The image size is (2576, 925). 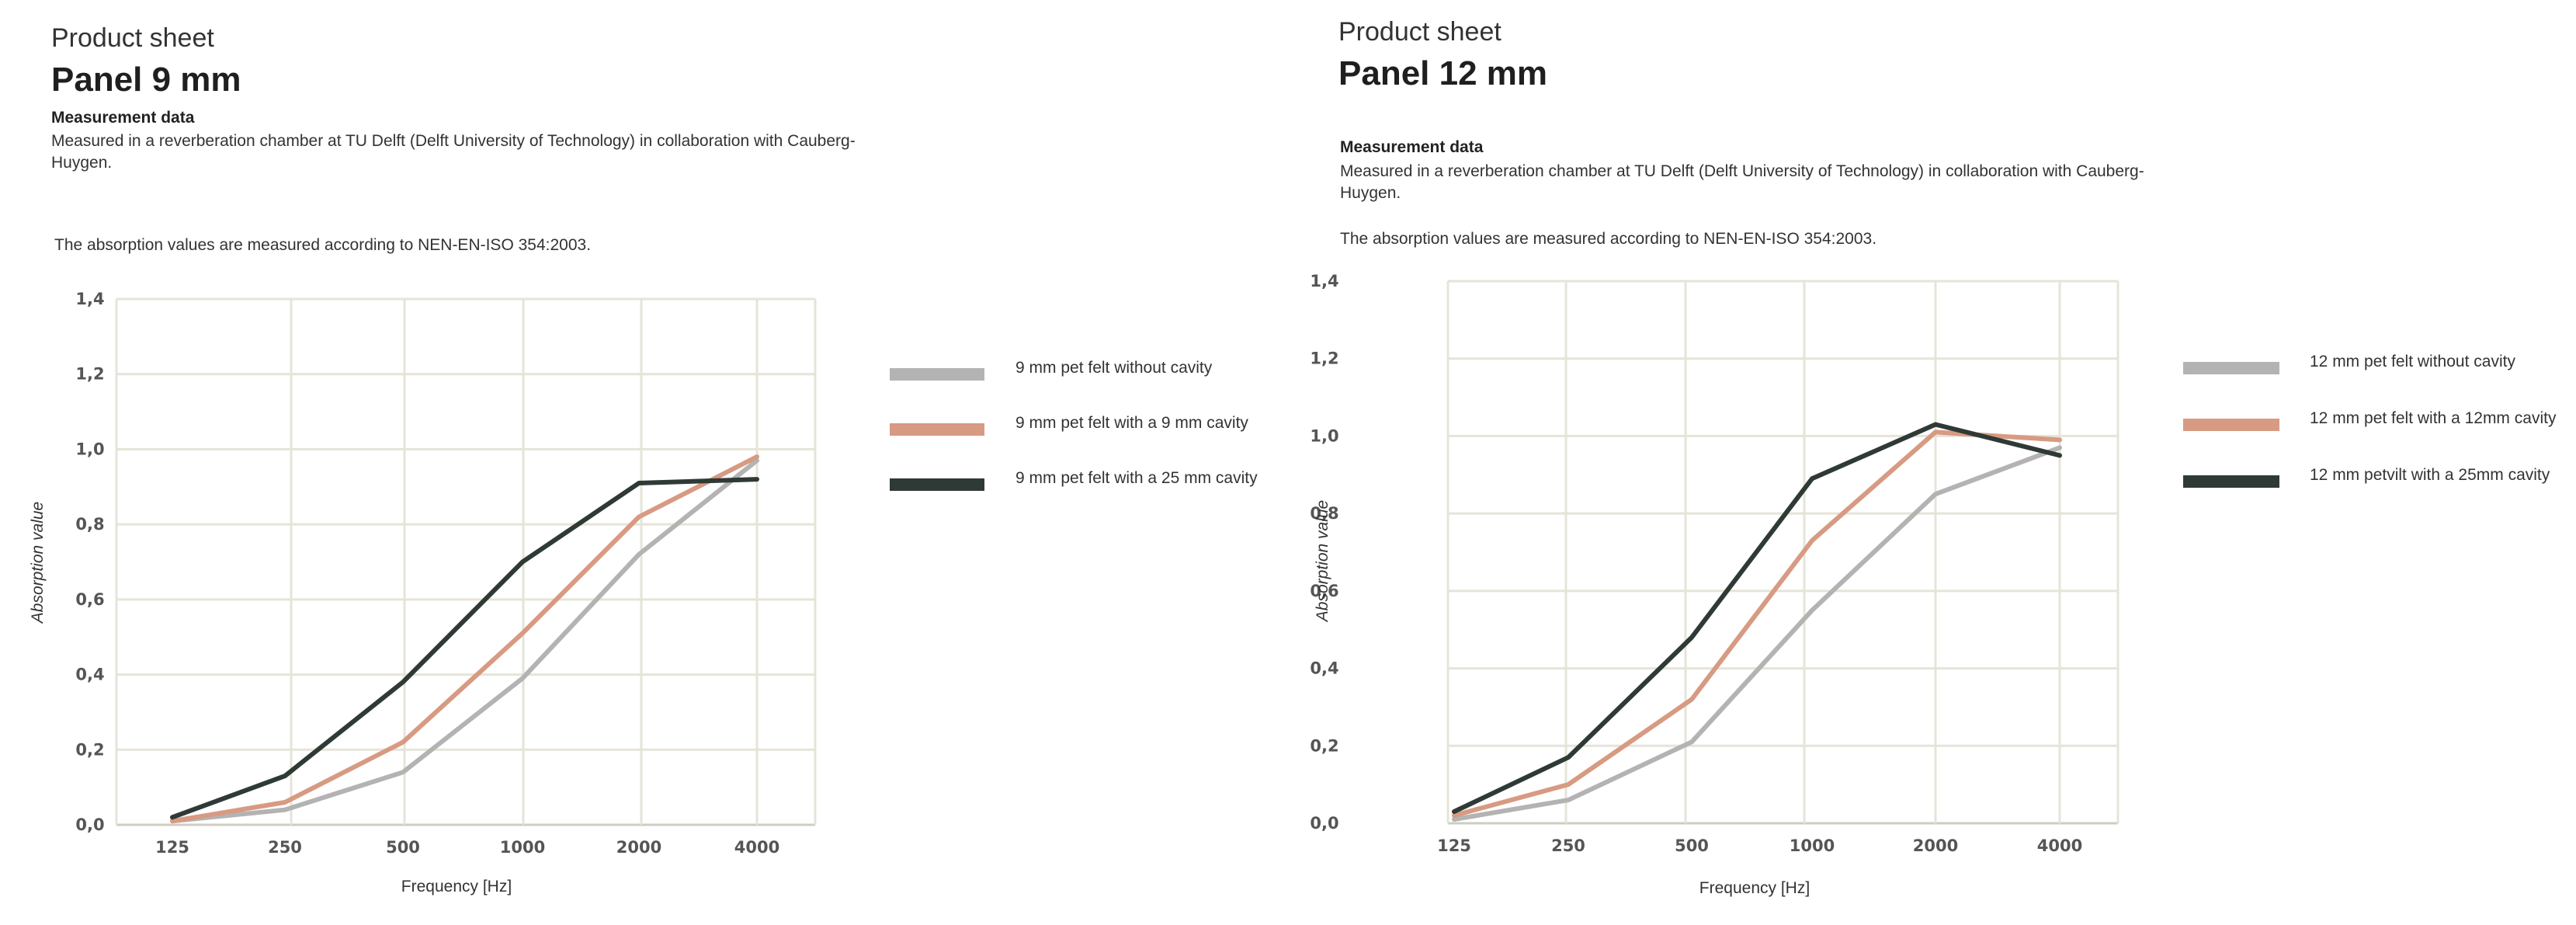 I want to click on sheet-title: Panel 12 mm, so click(x=1443, y=73).